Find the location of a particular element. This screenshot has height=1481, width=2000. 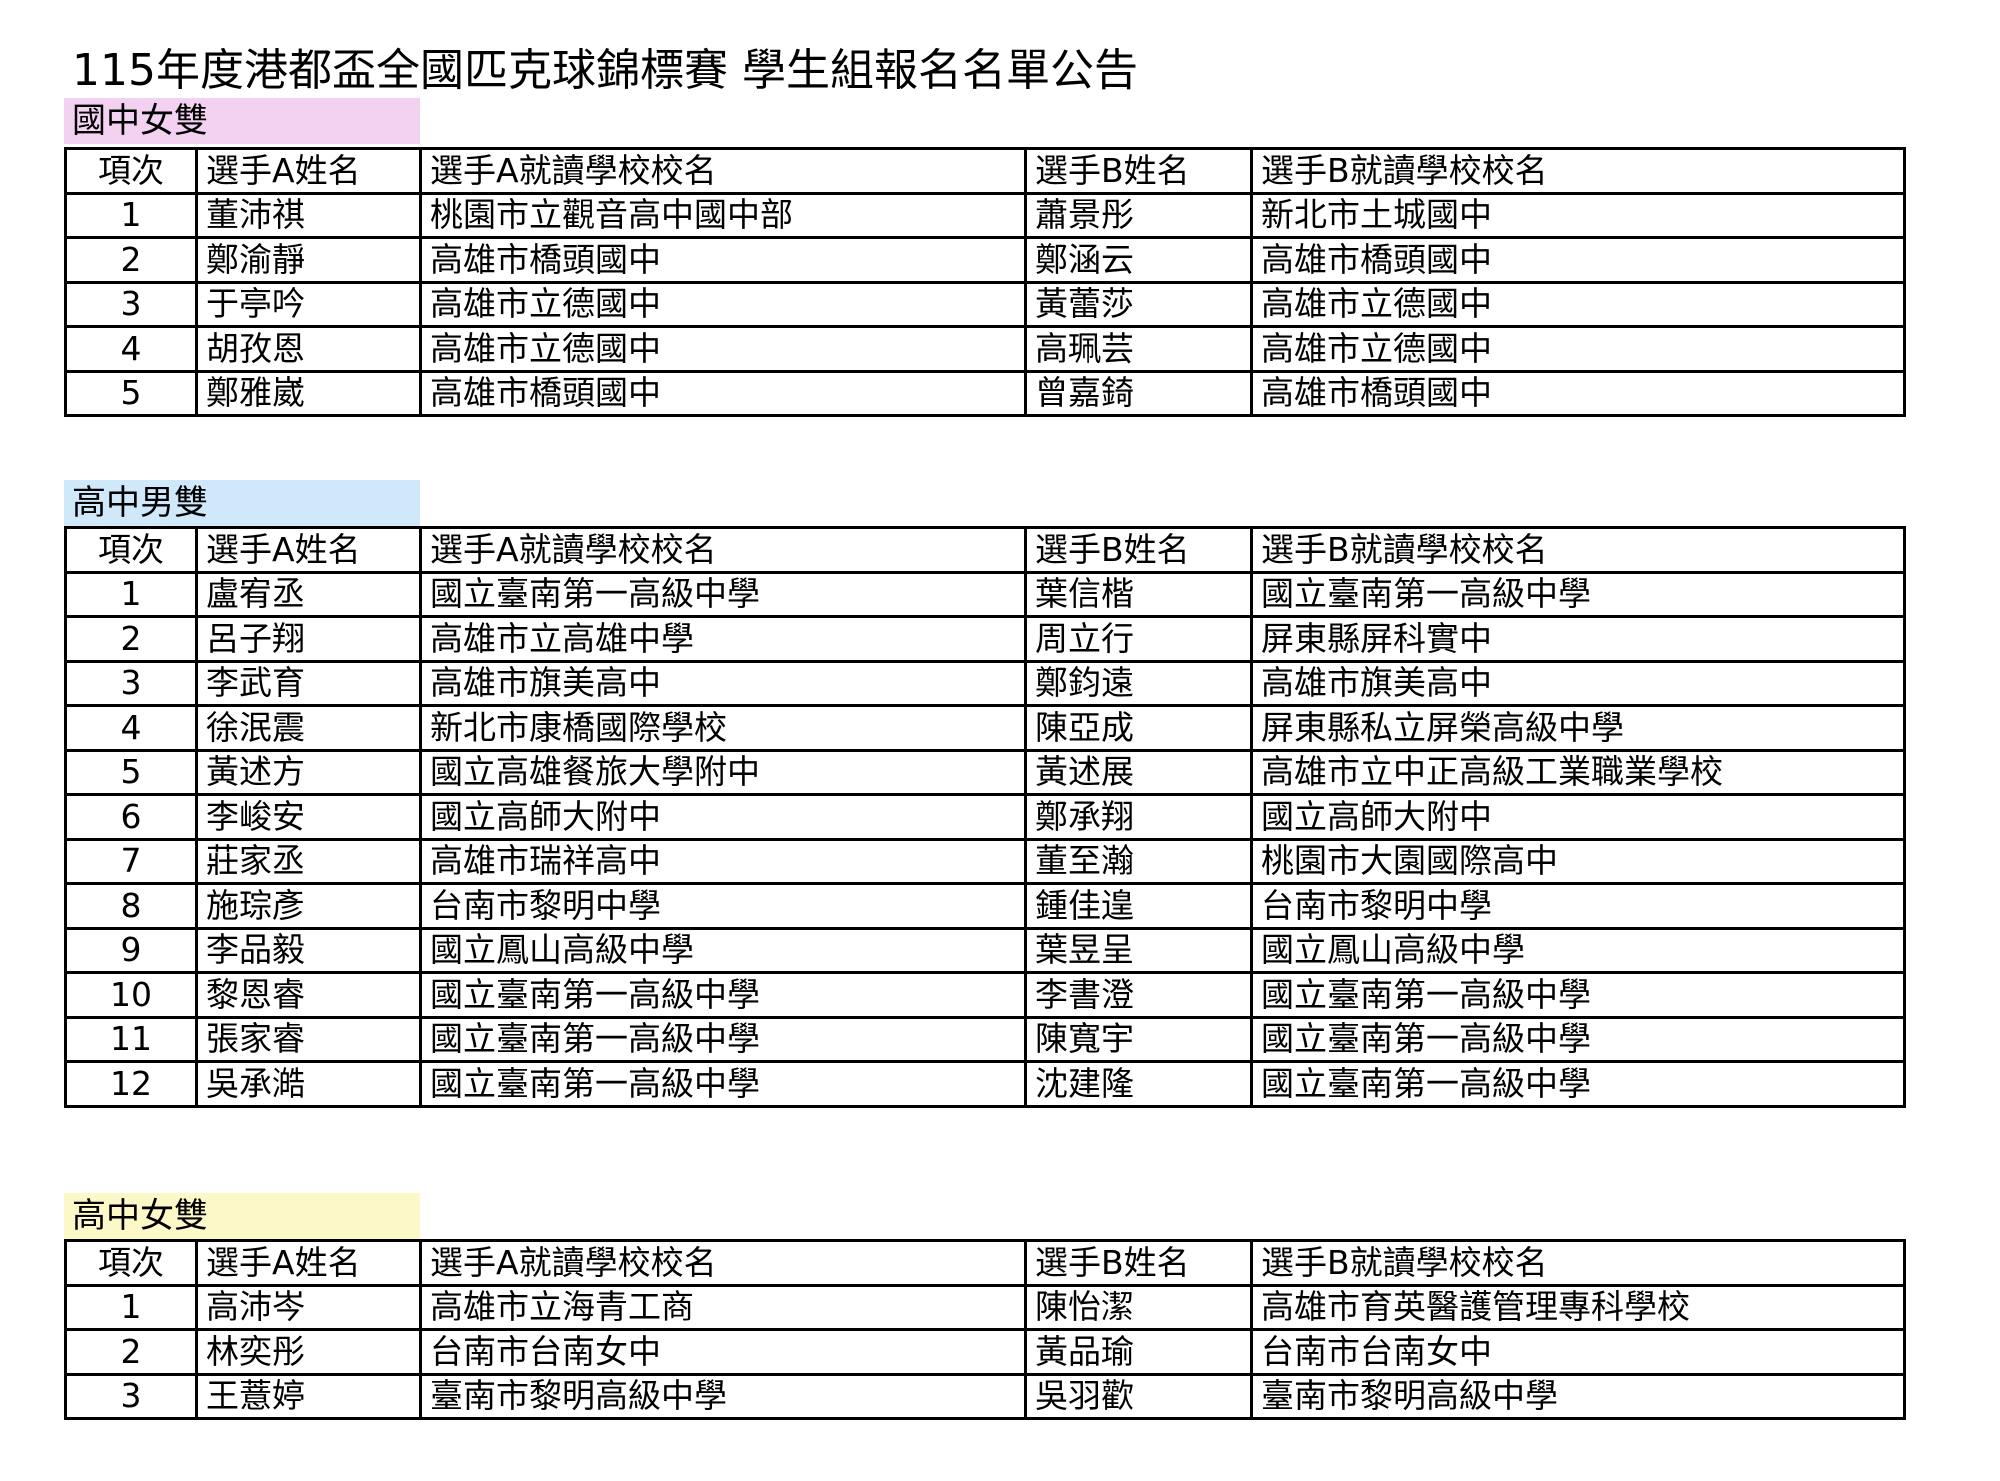

player-b-school-cell: 屏東縣屏科實中 is located at coordinates (1578, 639).